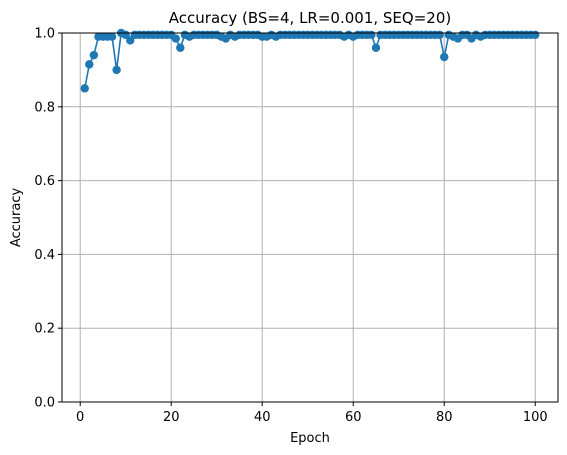 The image size is (567, 455). What do you see at coordinates (535, 417) in the screenshot?
I see `x-tick-label: 100` at bounding box center [535, 417].